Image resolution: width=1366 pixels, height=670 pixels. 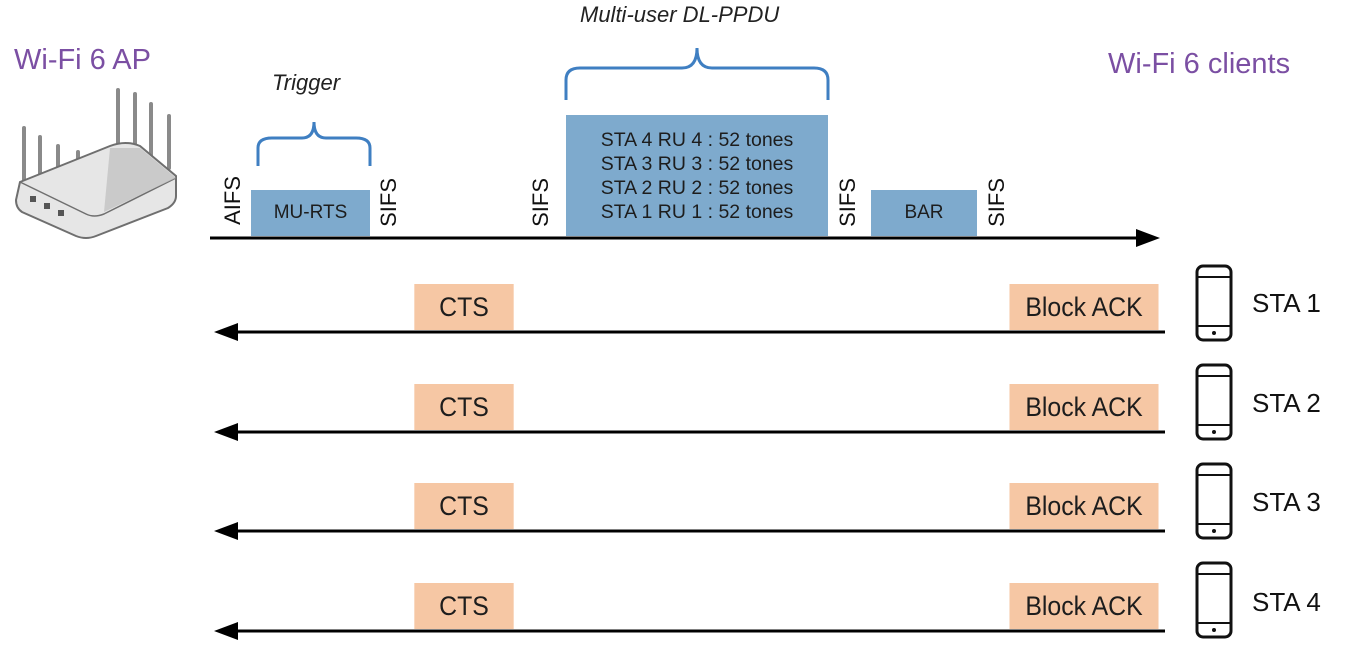 What do you see at coordinates (1286, 502) in the screenshot?
I see `sta3-label: STA 3` at bounding box center [1286, 502].